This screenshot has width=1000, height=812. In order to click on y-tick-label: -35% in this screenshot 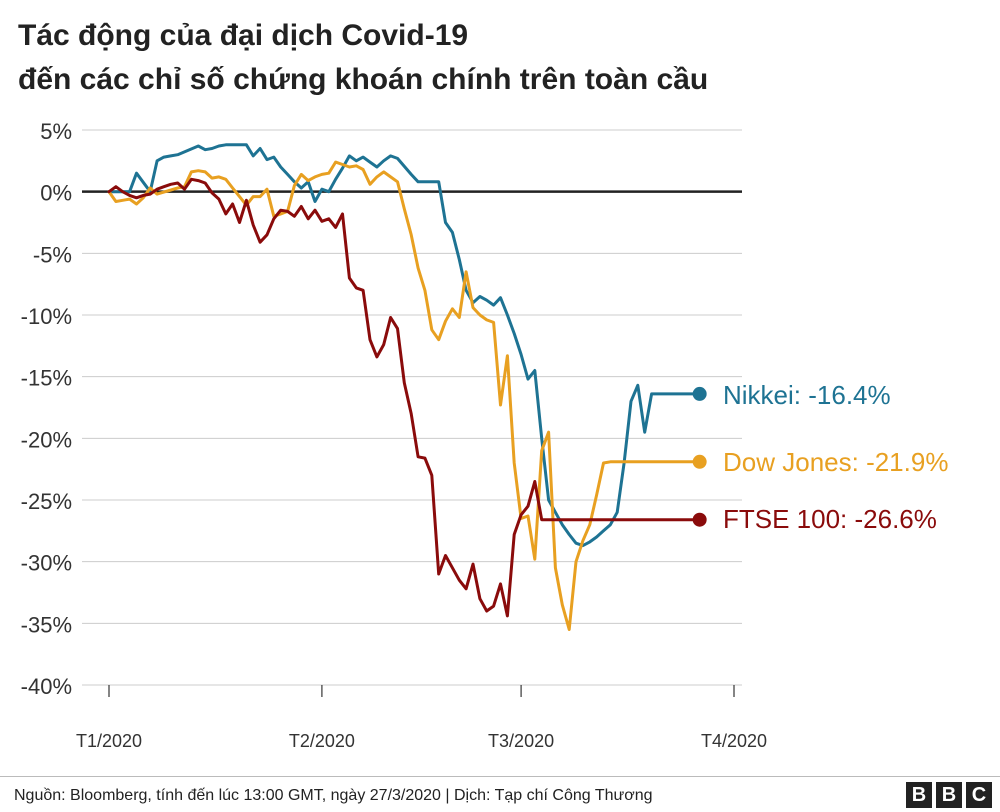, I will do `click(46, 624)`.